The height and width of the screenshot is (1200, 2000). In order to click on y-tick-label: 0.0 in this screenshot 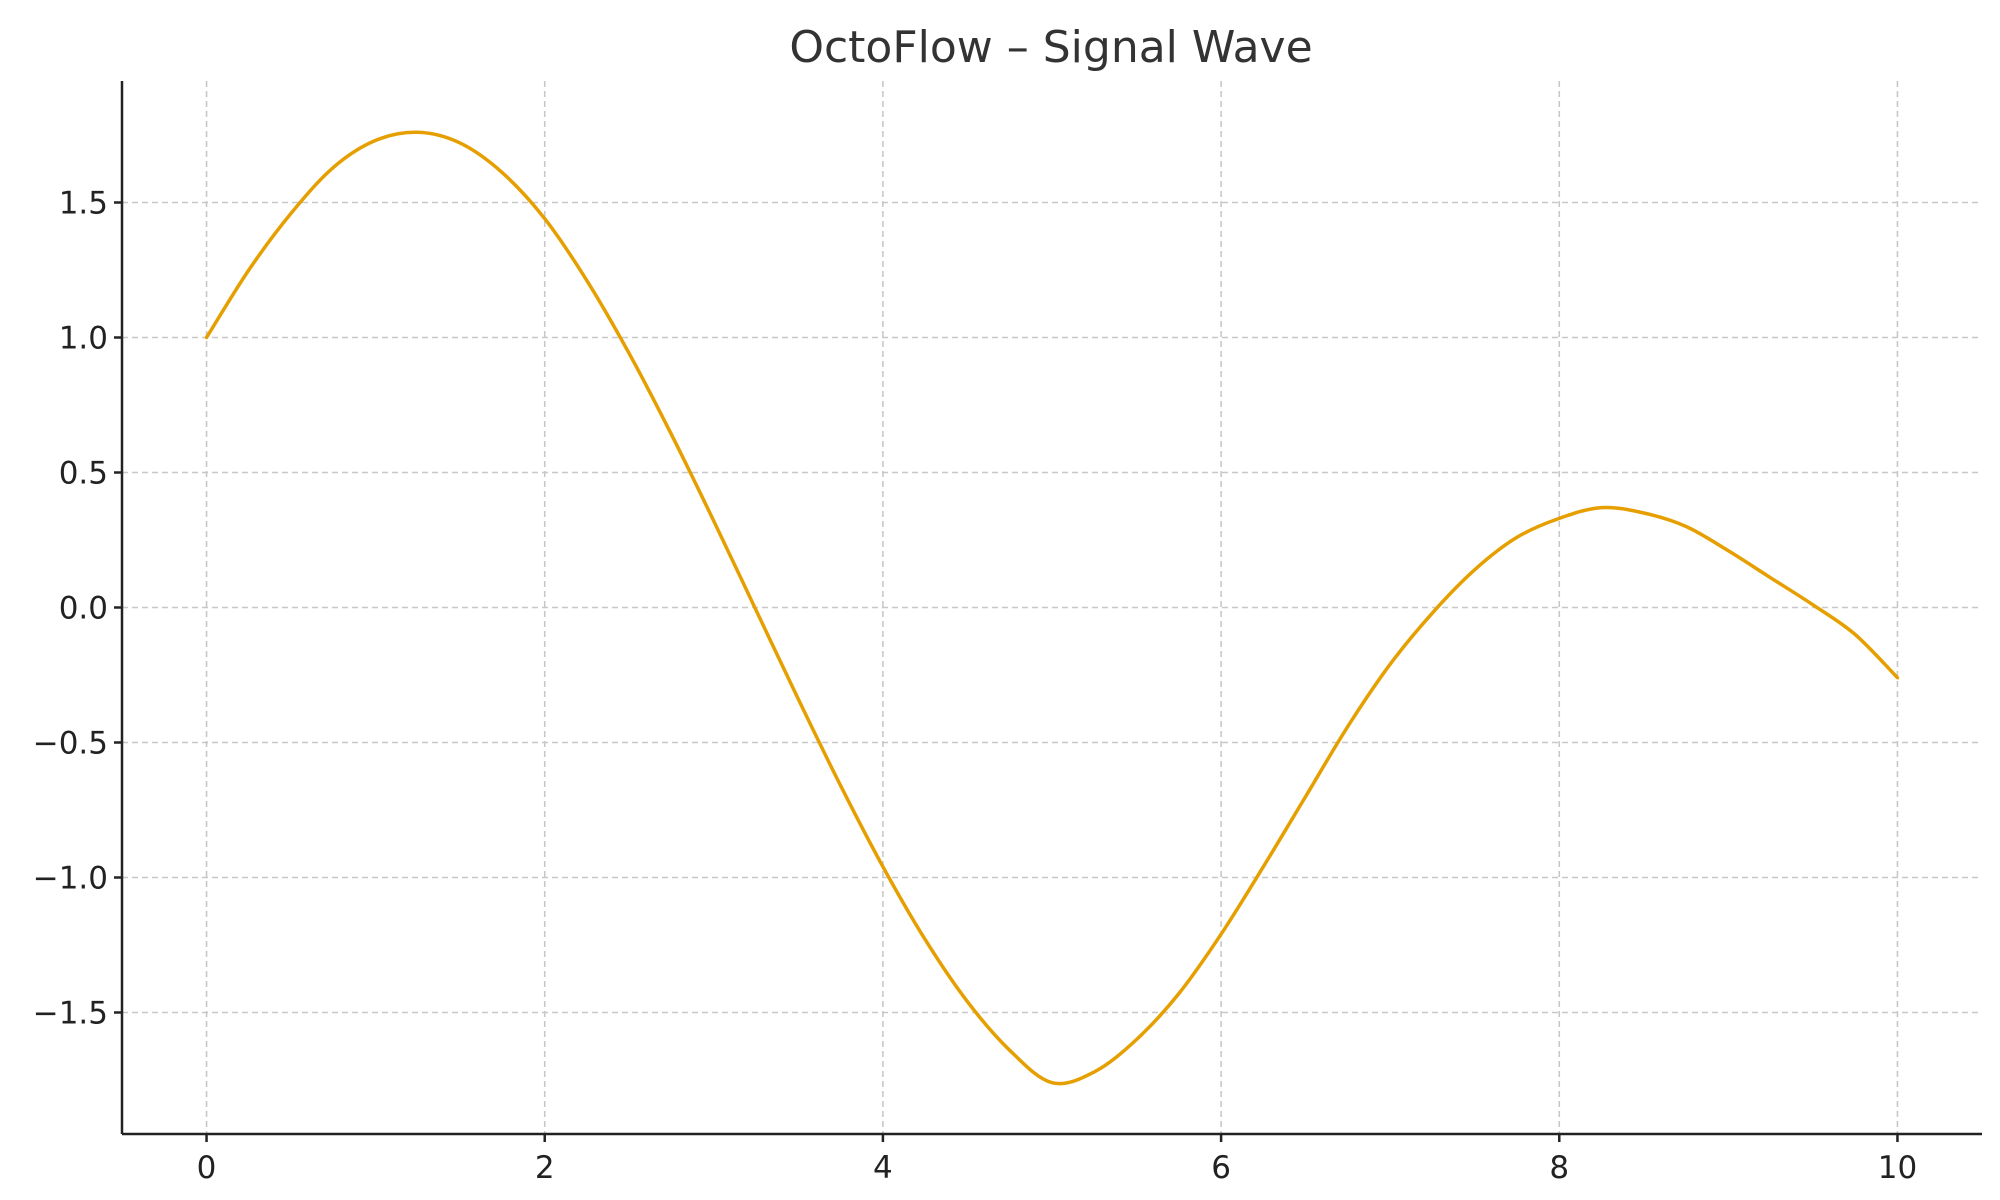, I will do `click(83, 609)`.